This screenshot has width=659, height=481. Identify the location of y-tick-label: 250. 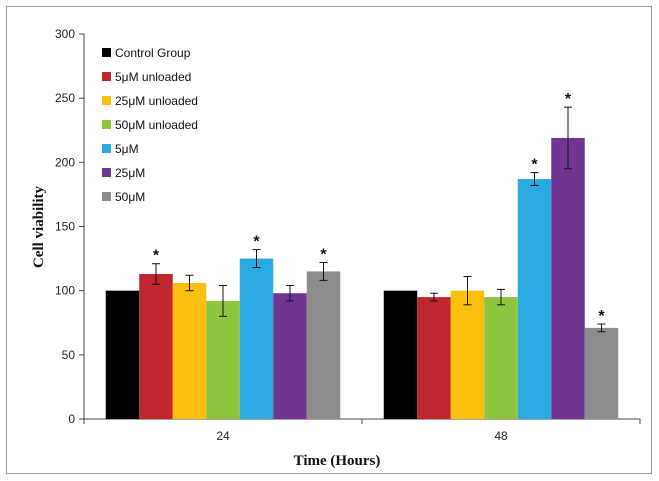
(65, 98).